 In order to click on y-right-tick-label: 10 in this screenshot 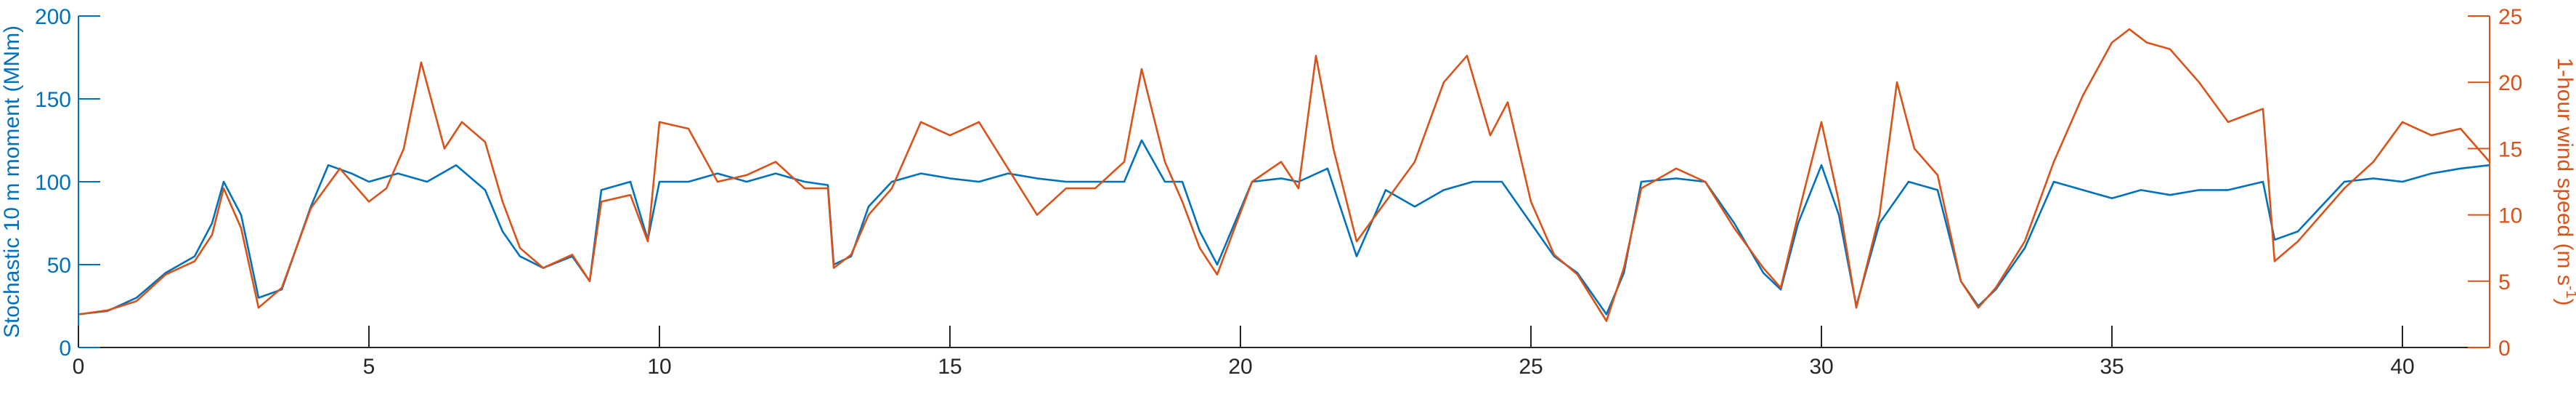, I will do `click(2510, 216)`.